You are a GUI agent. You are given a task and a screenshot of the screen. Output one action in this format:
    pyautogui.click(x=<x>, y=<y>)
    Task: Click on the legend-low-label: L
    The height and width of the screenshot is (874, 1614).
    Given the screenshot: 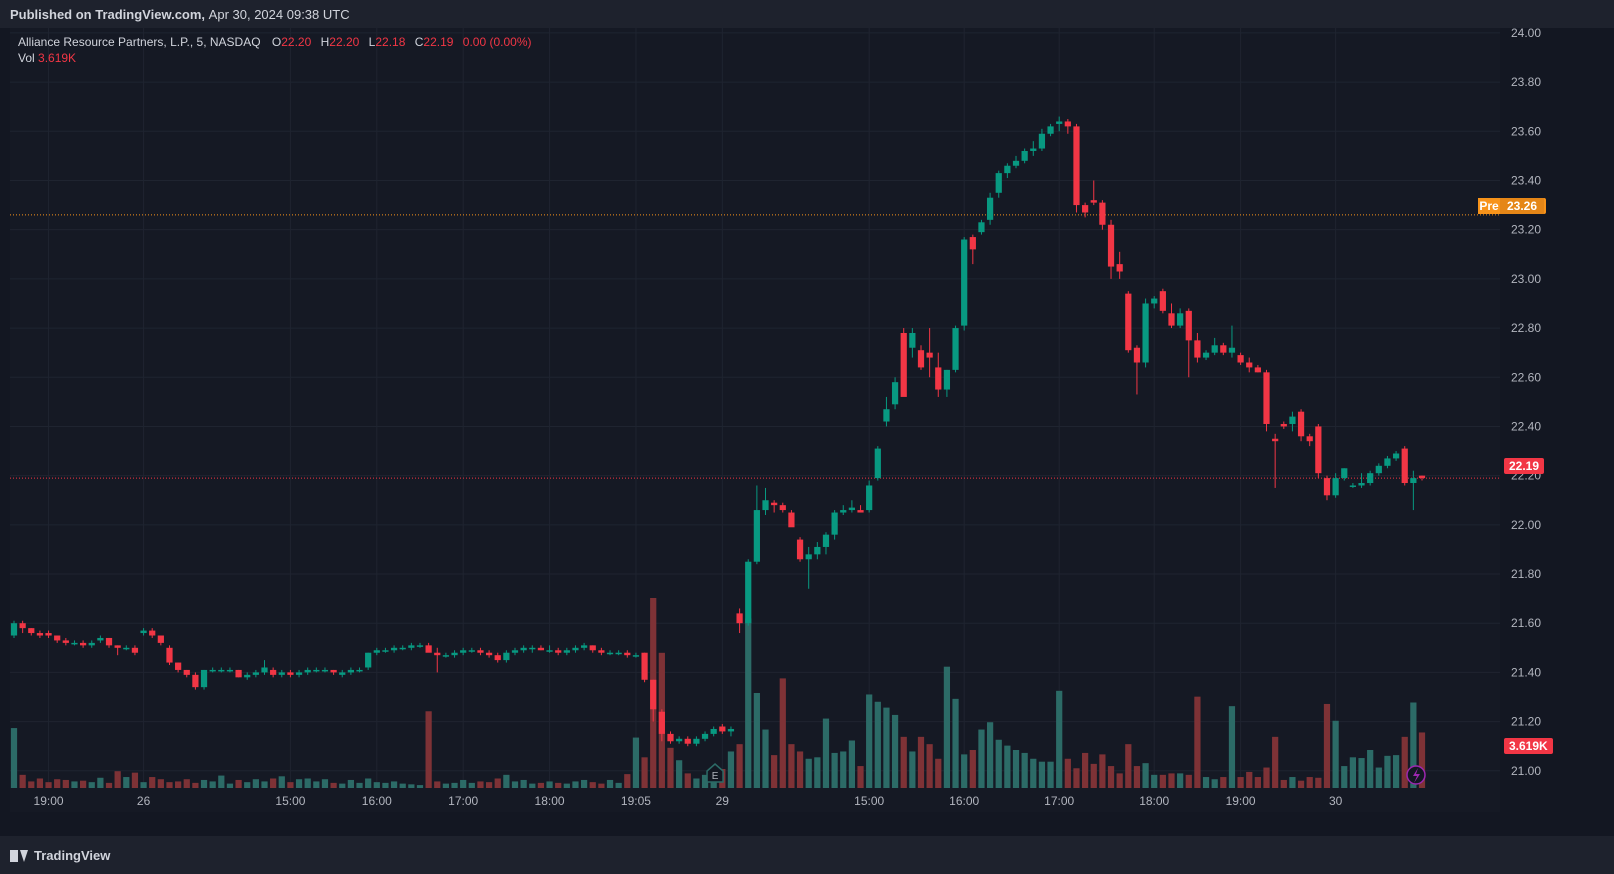 What is the action you would take?
    pyautogui.click(x=372, y=42)
    